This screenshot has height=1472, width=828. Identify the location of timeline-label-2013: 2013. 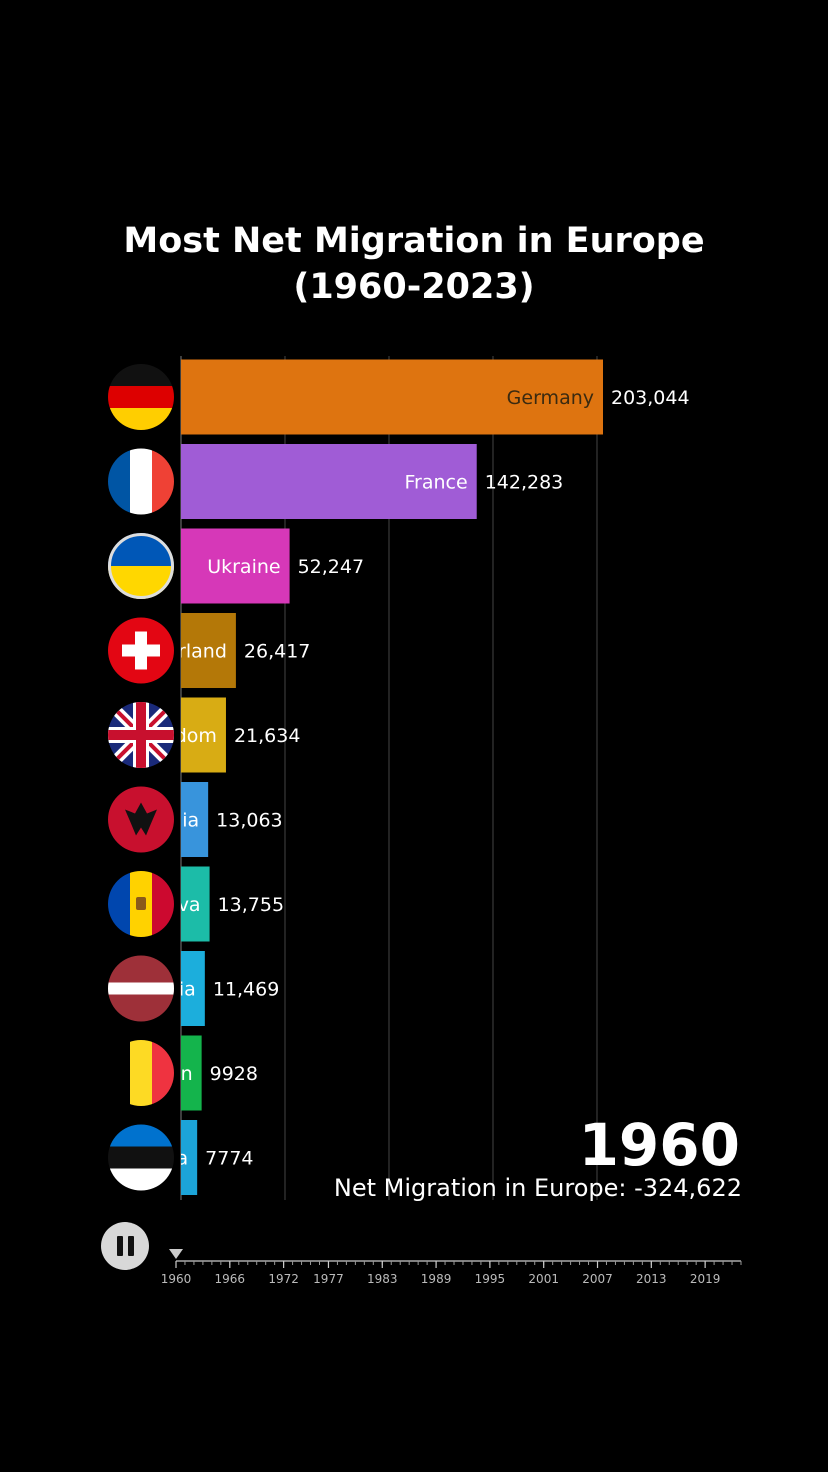
(651, 1279).